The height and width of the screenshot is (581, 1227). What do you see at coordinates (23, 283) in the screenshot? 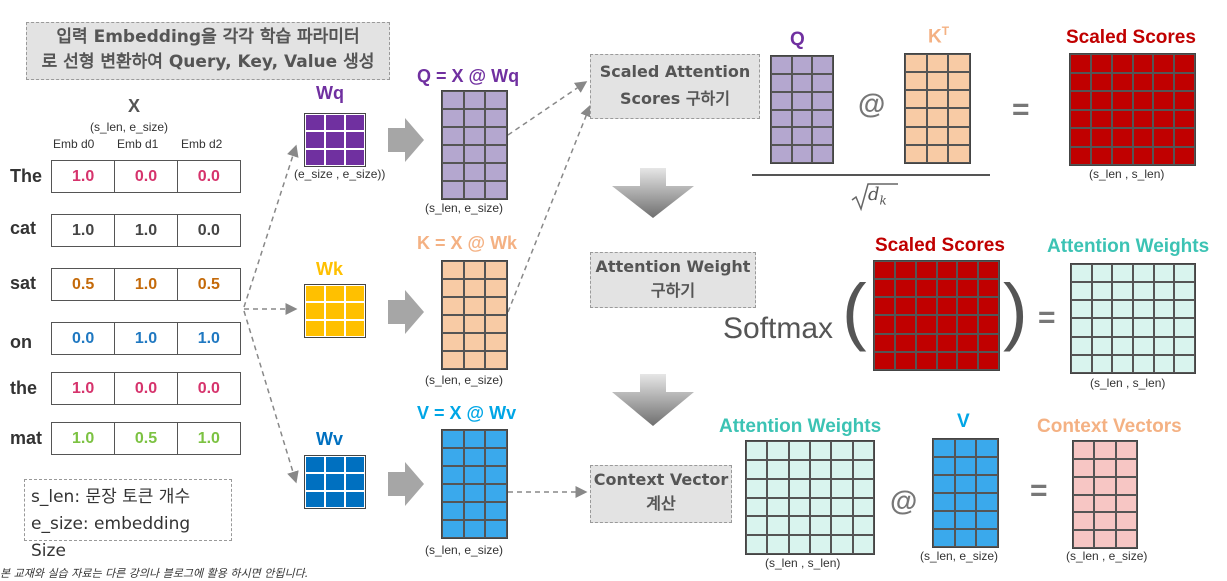
I see `token-label: sat` at bounding box center [23, 283].